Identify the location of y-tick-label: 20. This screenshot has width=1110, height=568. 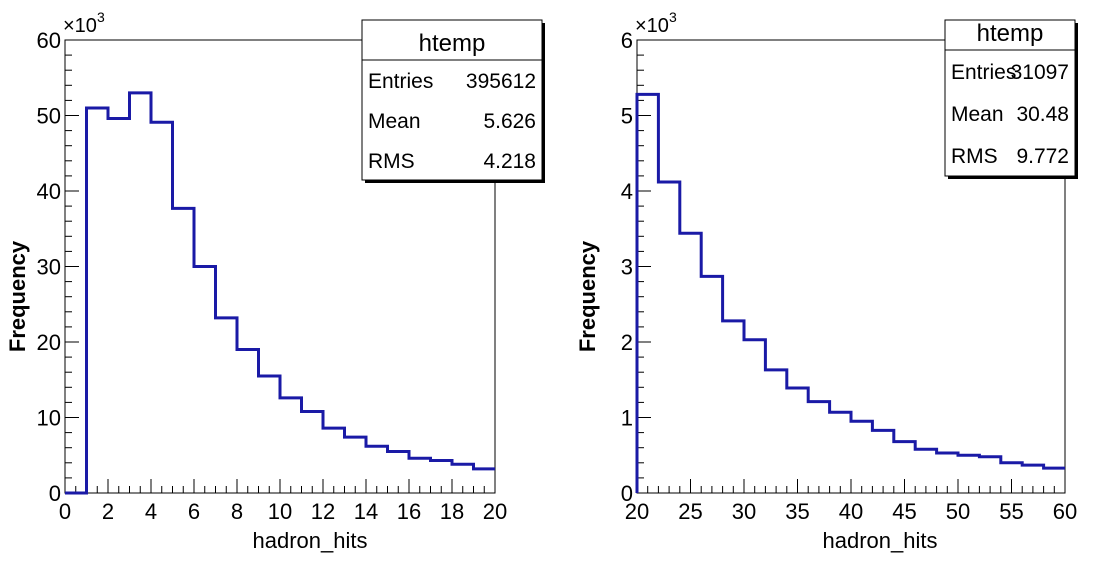
(49, 342).